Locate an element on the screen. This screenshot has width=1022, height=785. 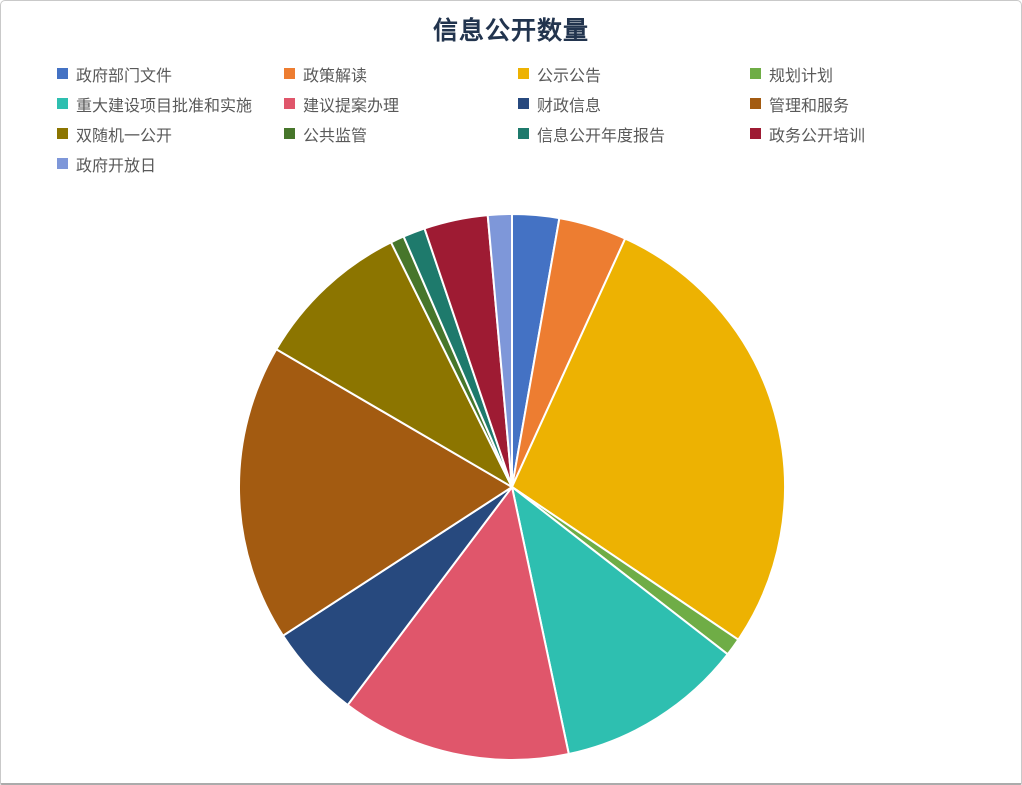
legend-item-8: 双随机一公开 is located at coordinates (170, 134).